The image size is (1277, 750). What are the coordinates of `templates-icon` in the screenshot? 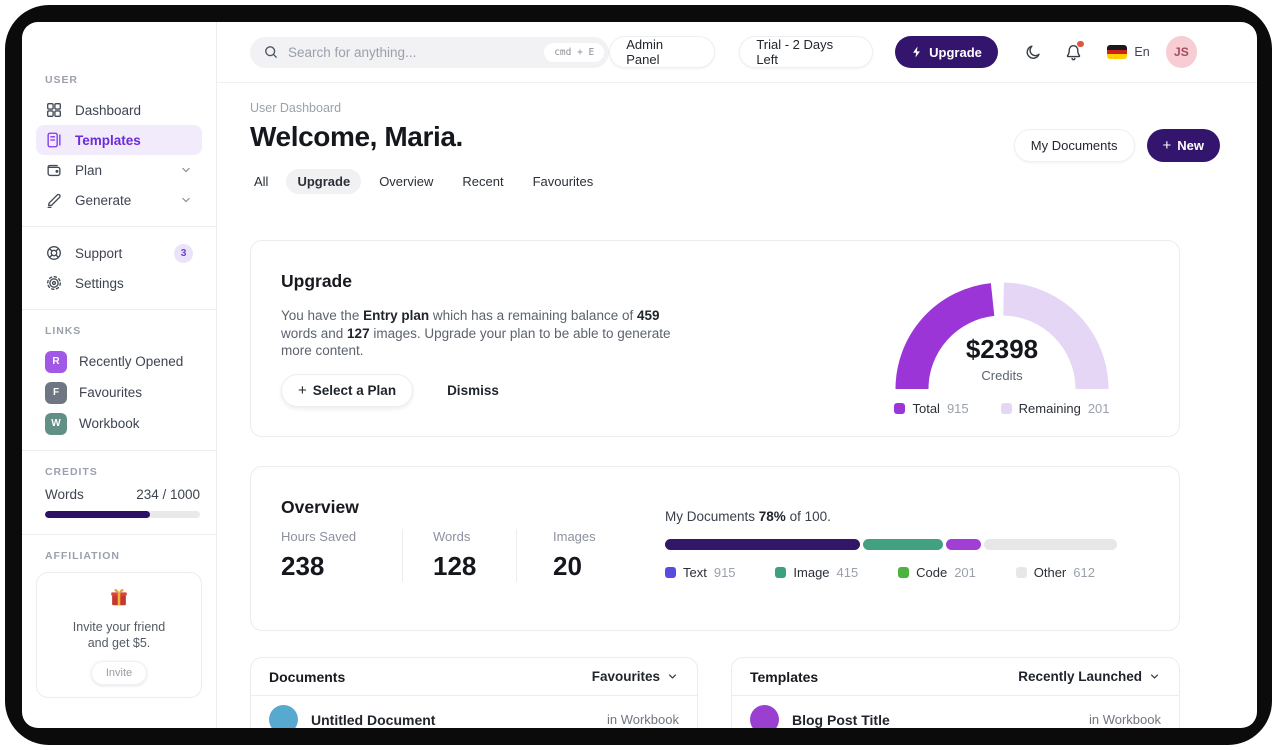 It's located at (54, 140).